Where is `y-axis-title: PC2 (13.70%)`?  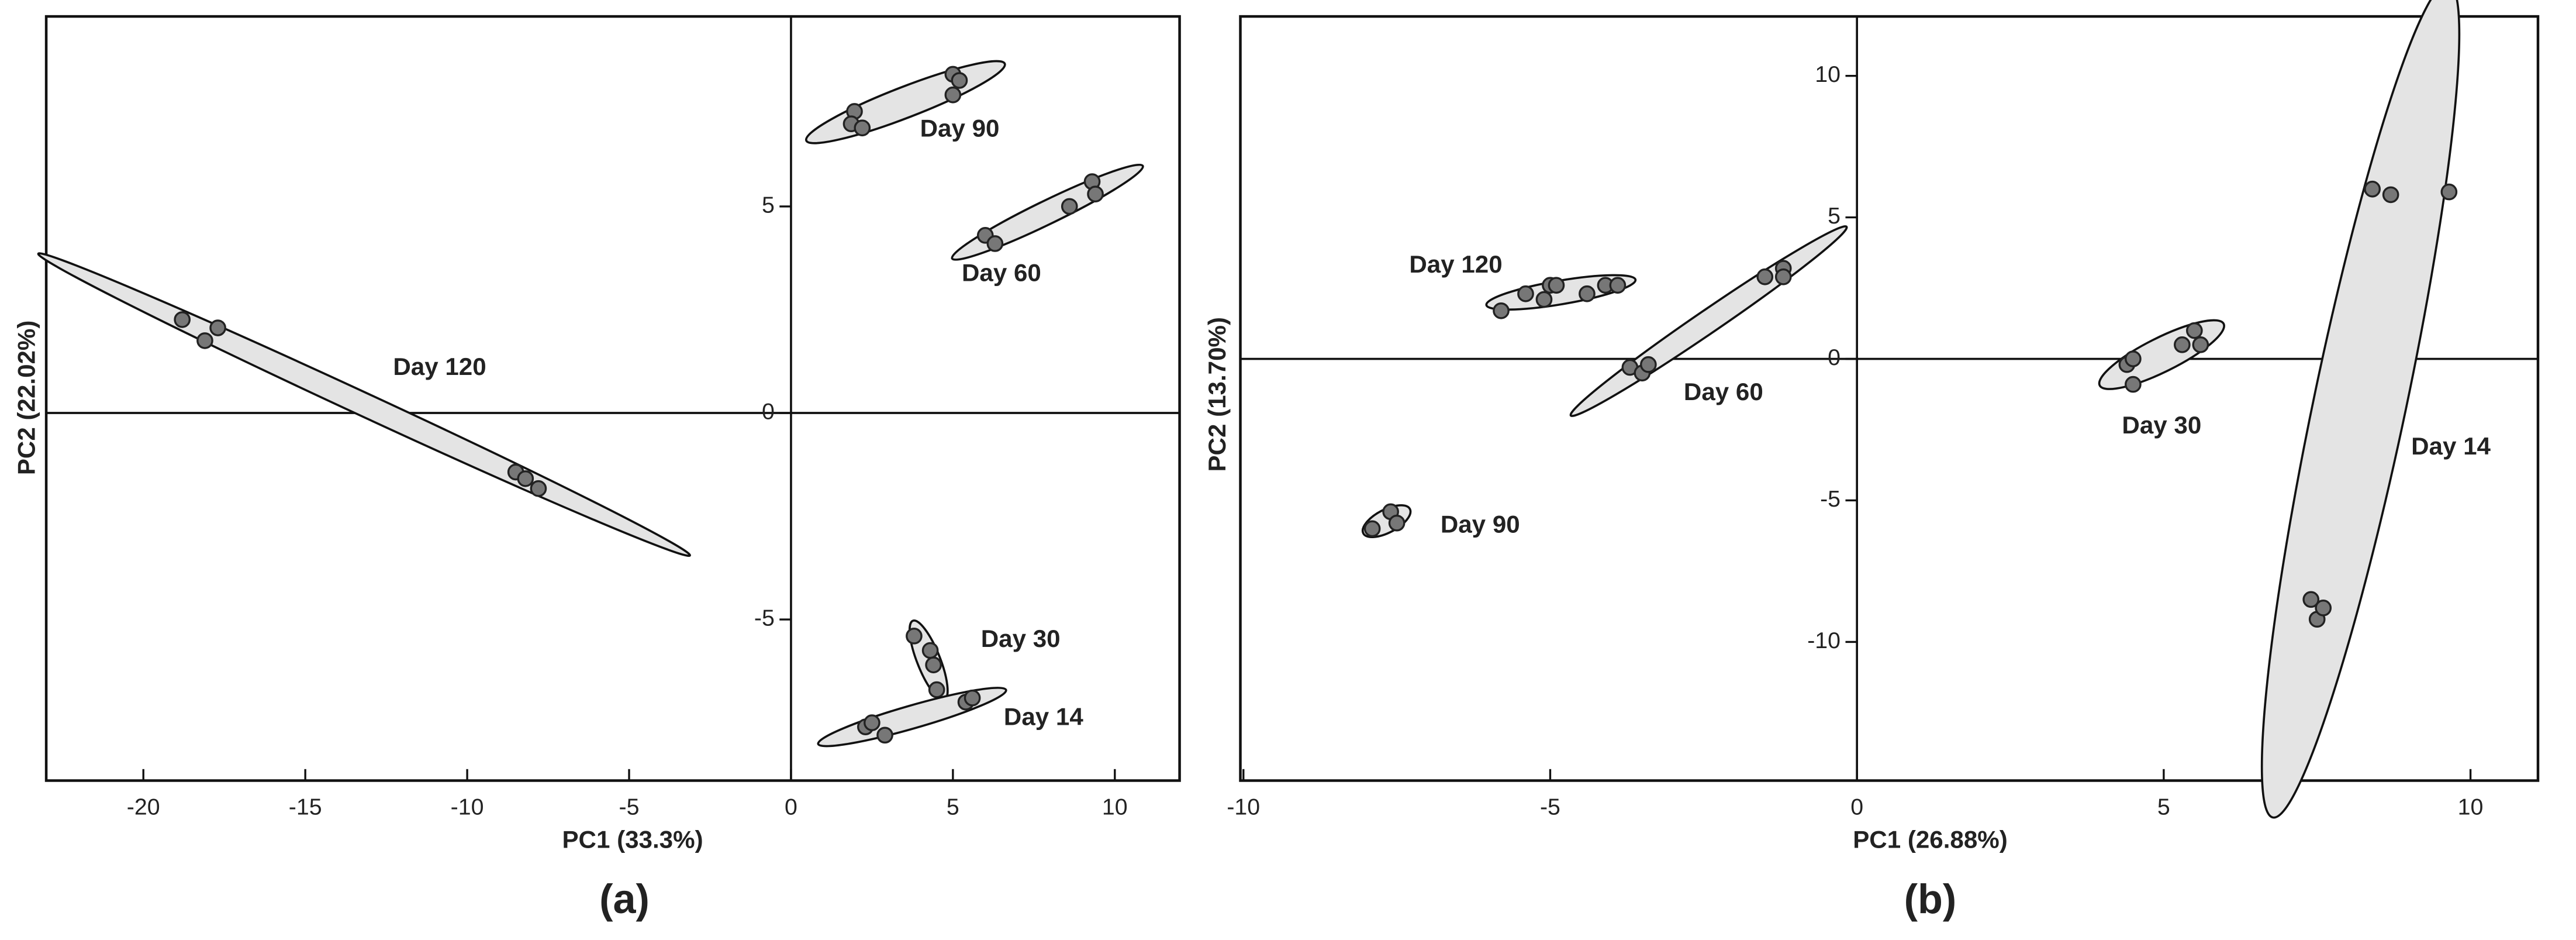 y-axis-title: PC2 (13.70%) is located at coordinates (1217, 394).